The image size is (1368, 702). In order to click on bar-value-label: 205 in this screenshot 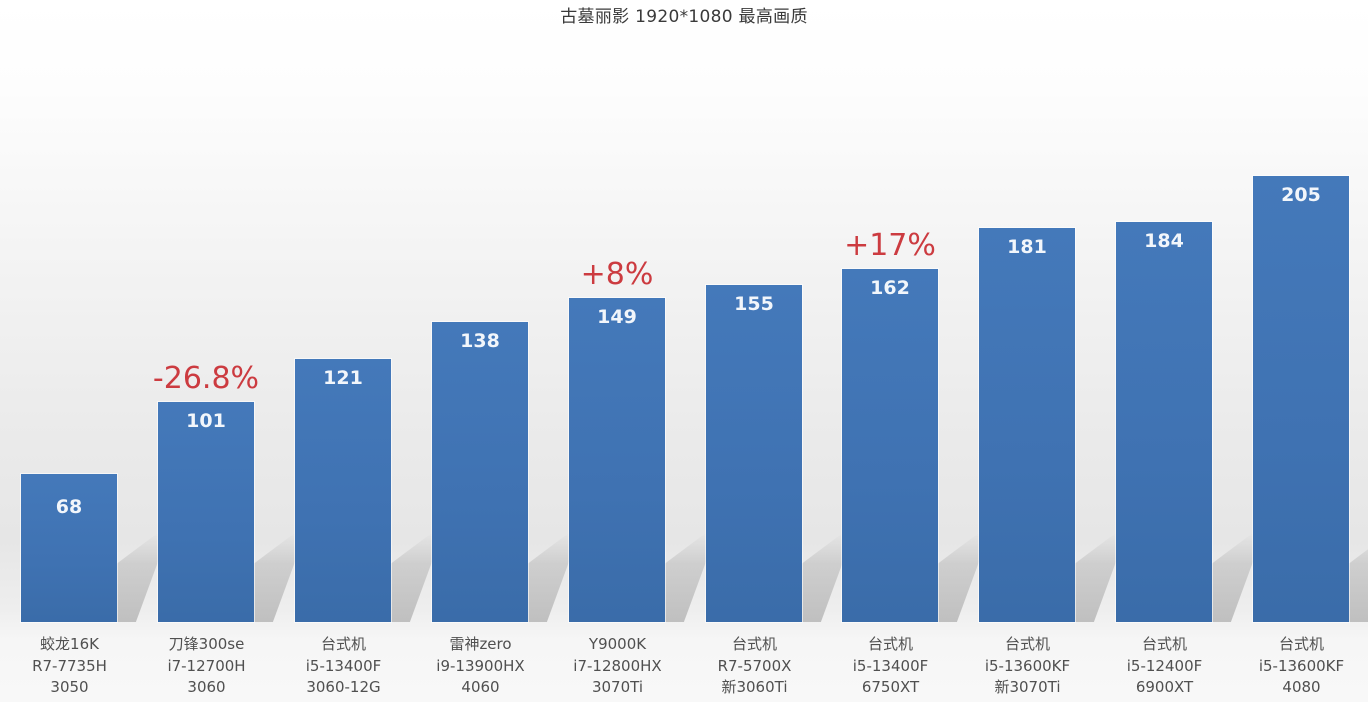, I will do `click(1301, 195)`.